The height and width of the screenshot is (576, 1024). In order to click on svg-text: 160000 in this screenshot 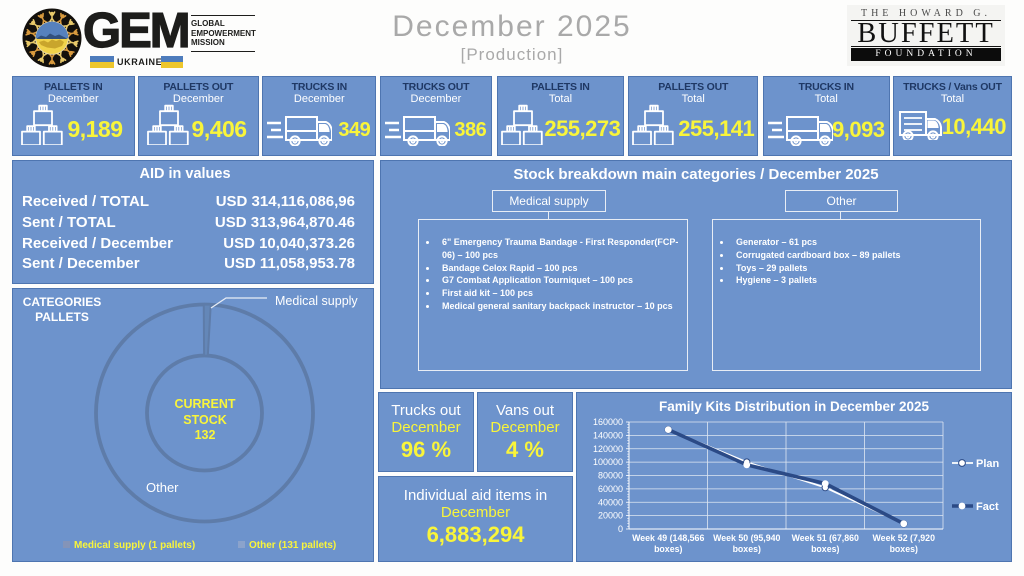, I will do `click(608, 422)`.